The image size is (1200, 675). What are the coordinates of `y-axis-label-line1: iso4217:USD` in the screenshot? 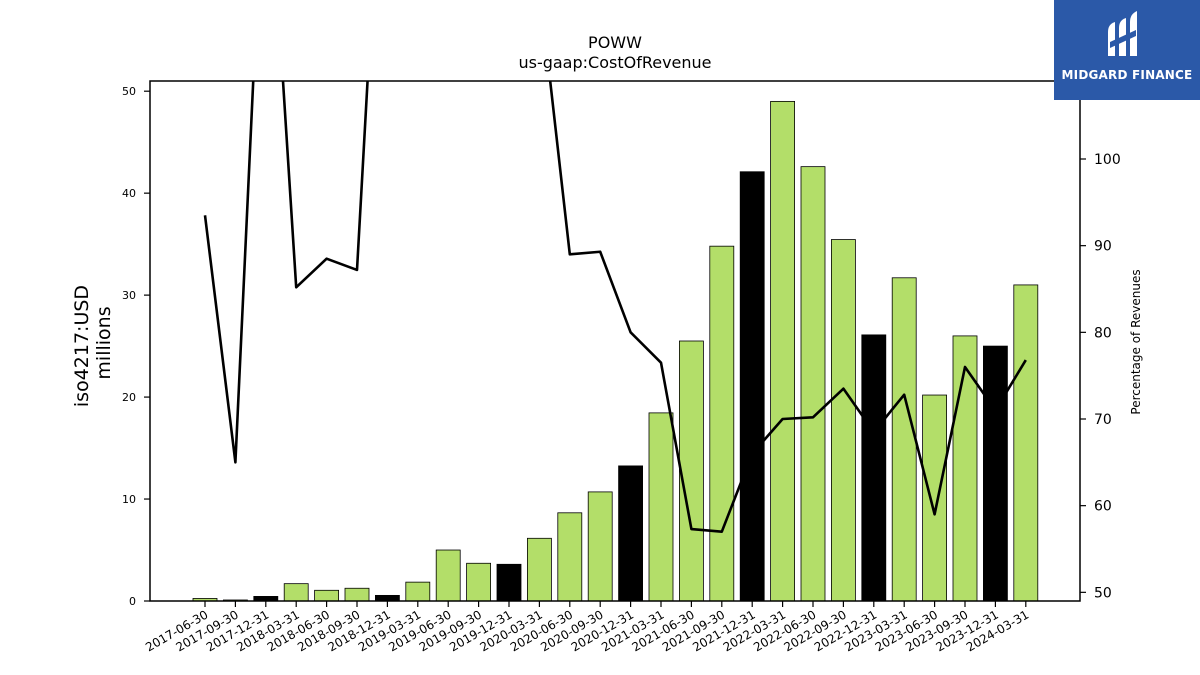 It's located at (82, 346).